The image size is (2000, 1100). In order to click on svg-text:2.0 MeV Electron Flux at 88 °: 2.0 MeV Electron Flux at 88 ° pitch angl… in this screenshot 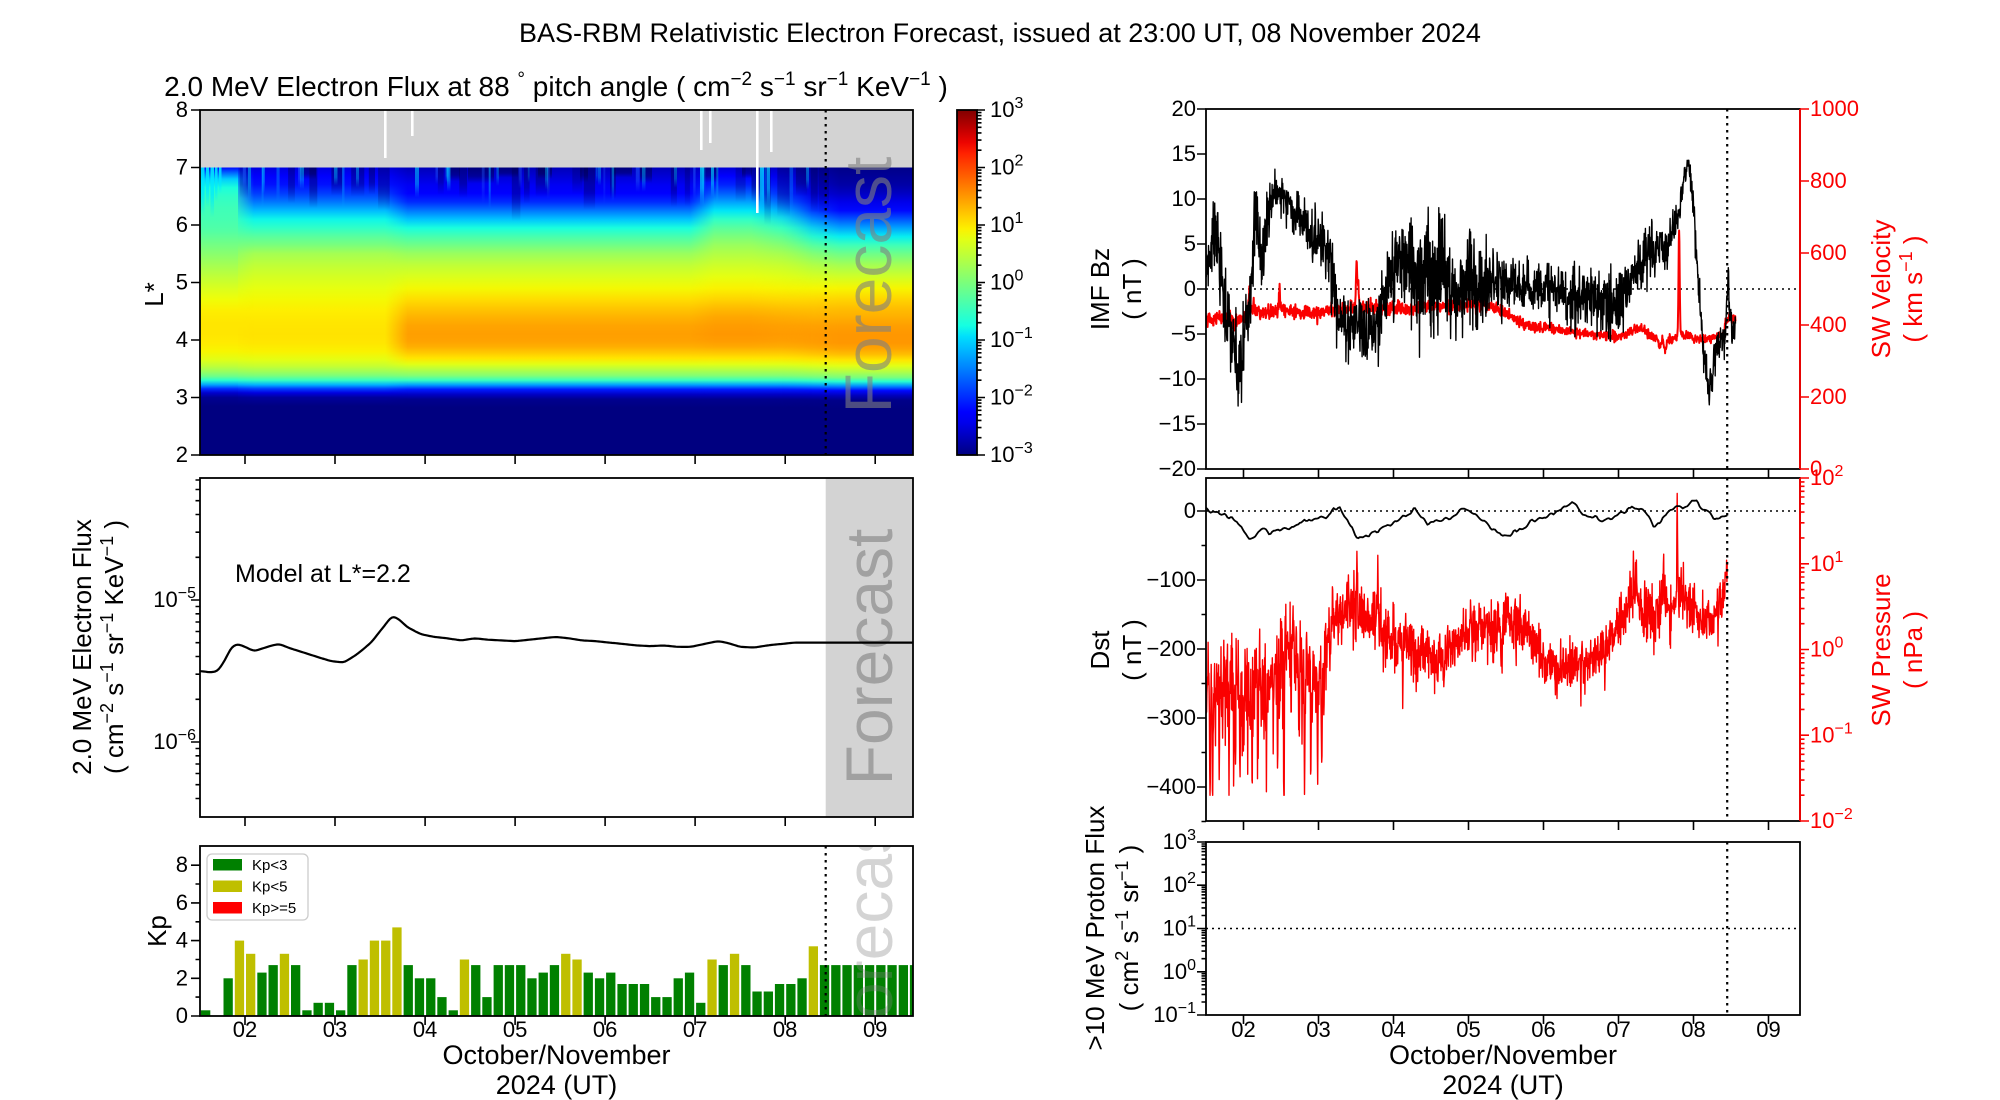, I will do `click(556, 85)`.